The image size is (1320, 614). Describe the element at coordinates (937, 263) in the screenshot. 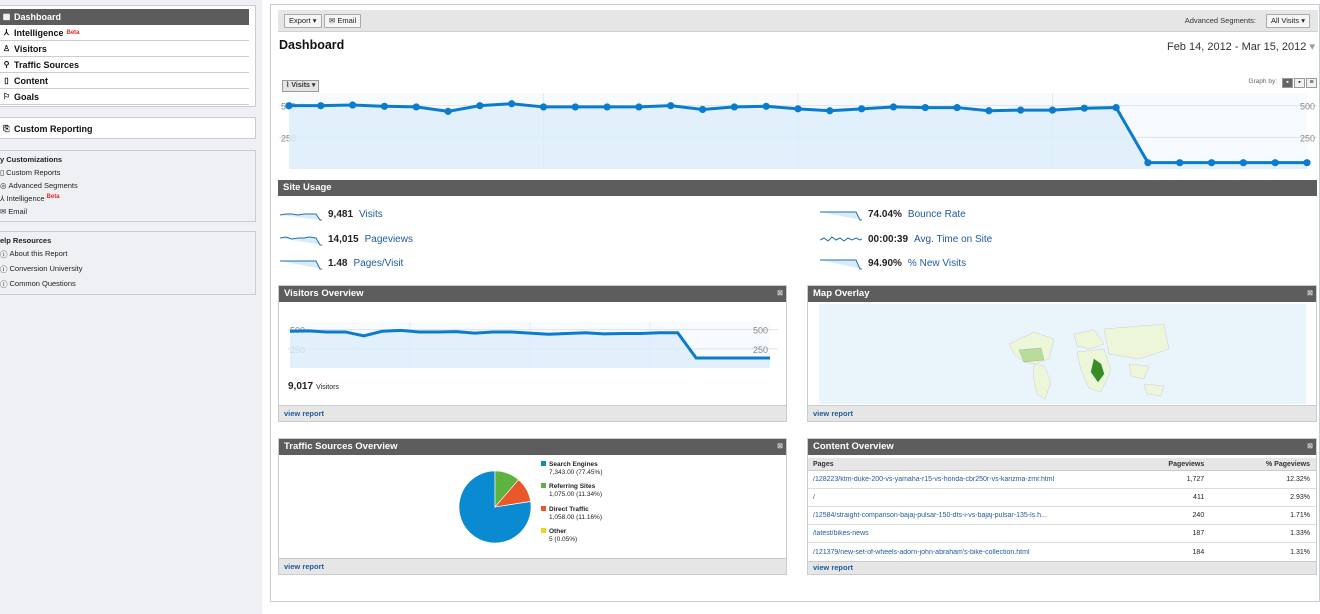

I see `metric-link: % New Visits` at that location.